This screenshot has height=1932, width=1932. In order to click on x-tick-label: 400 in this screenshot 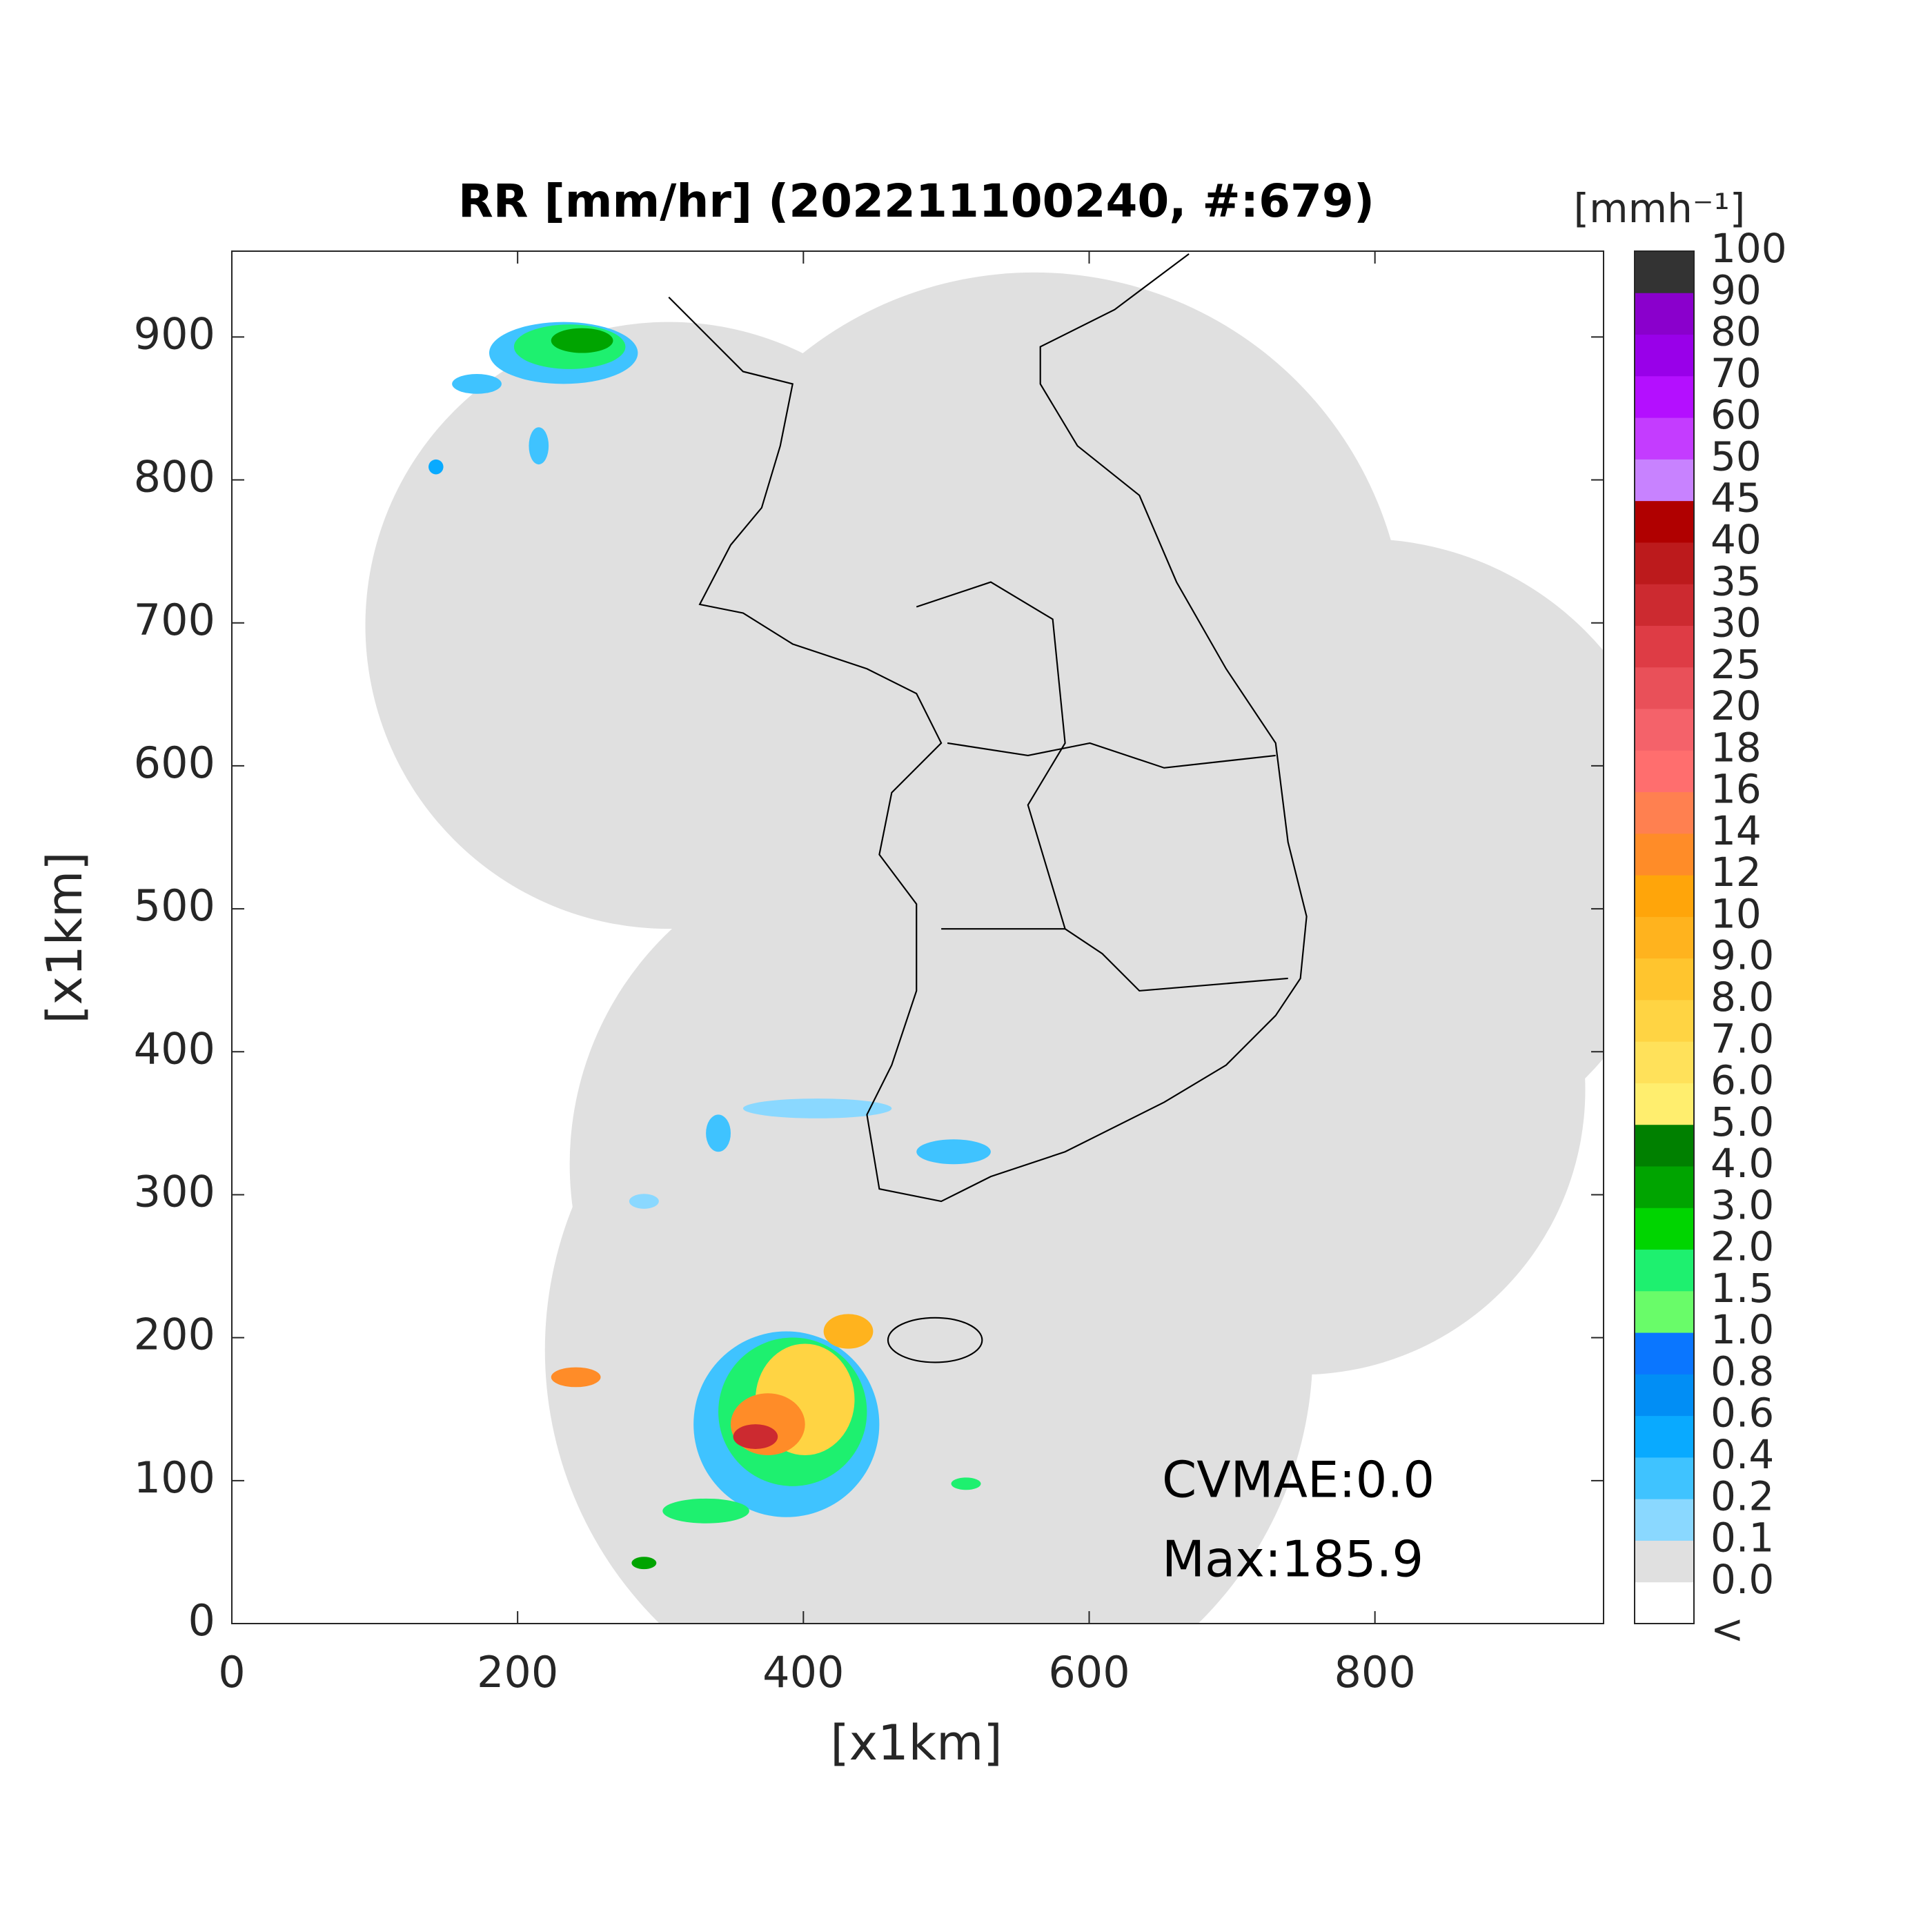, I will do `click(803, 1672)`.